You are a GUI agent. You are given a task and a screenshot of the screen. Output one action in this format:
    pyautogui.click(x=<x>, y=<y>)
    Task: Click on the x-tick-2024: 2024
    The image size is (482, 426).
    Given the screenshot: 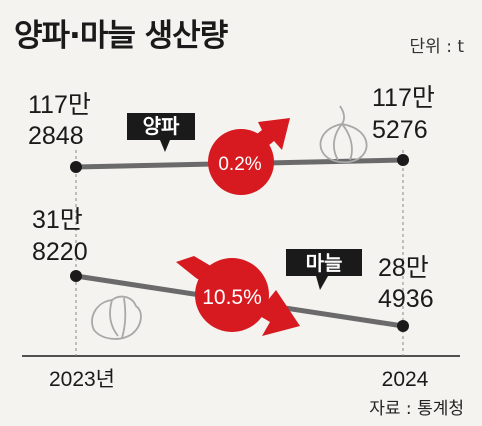 What is the action you would take?
    pyautogui.click(x=405, y=379)
    